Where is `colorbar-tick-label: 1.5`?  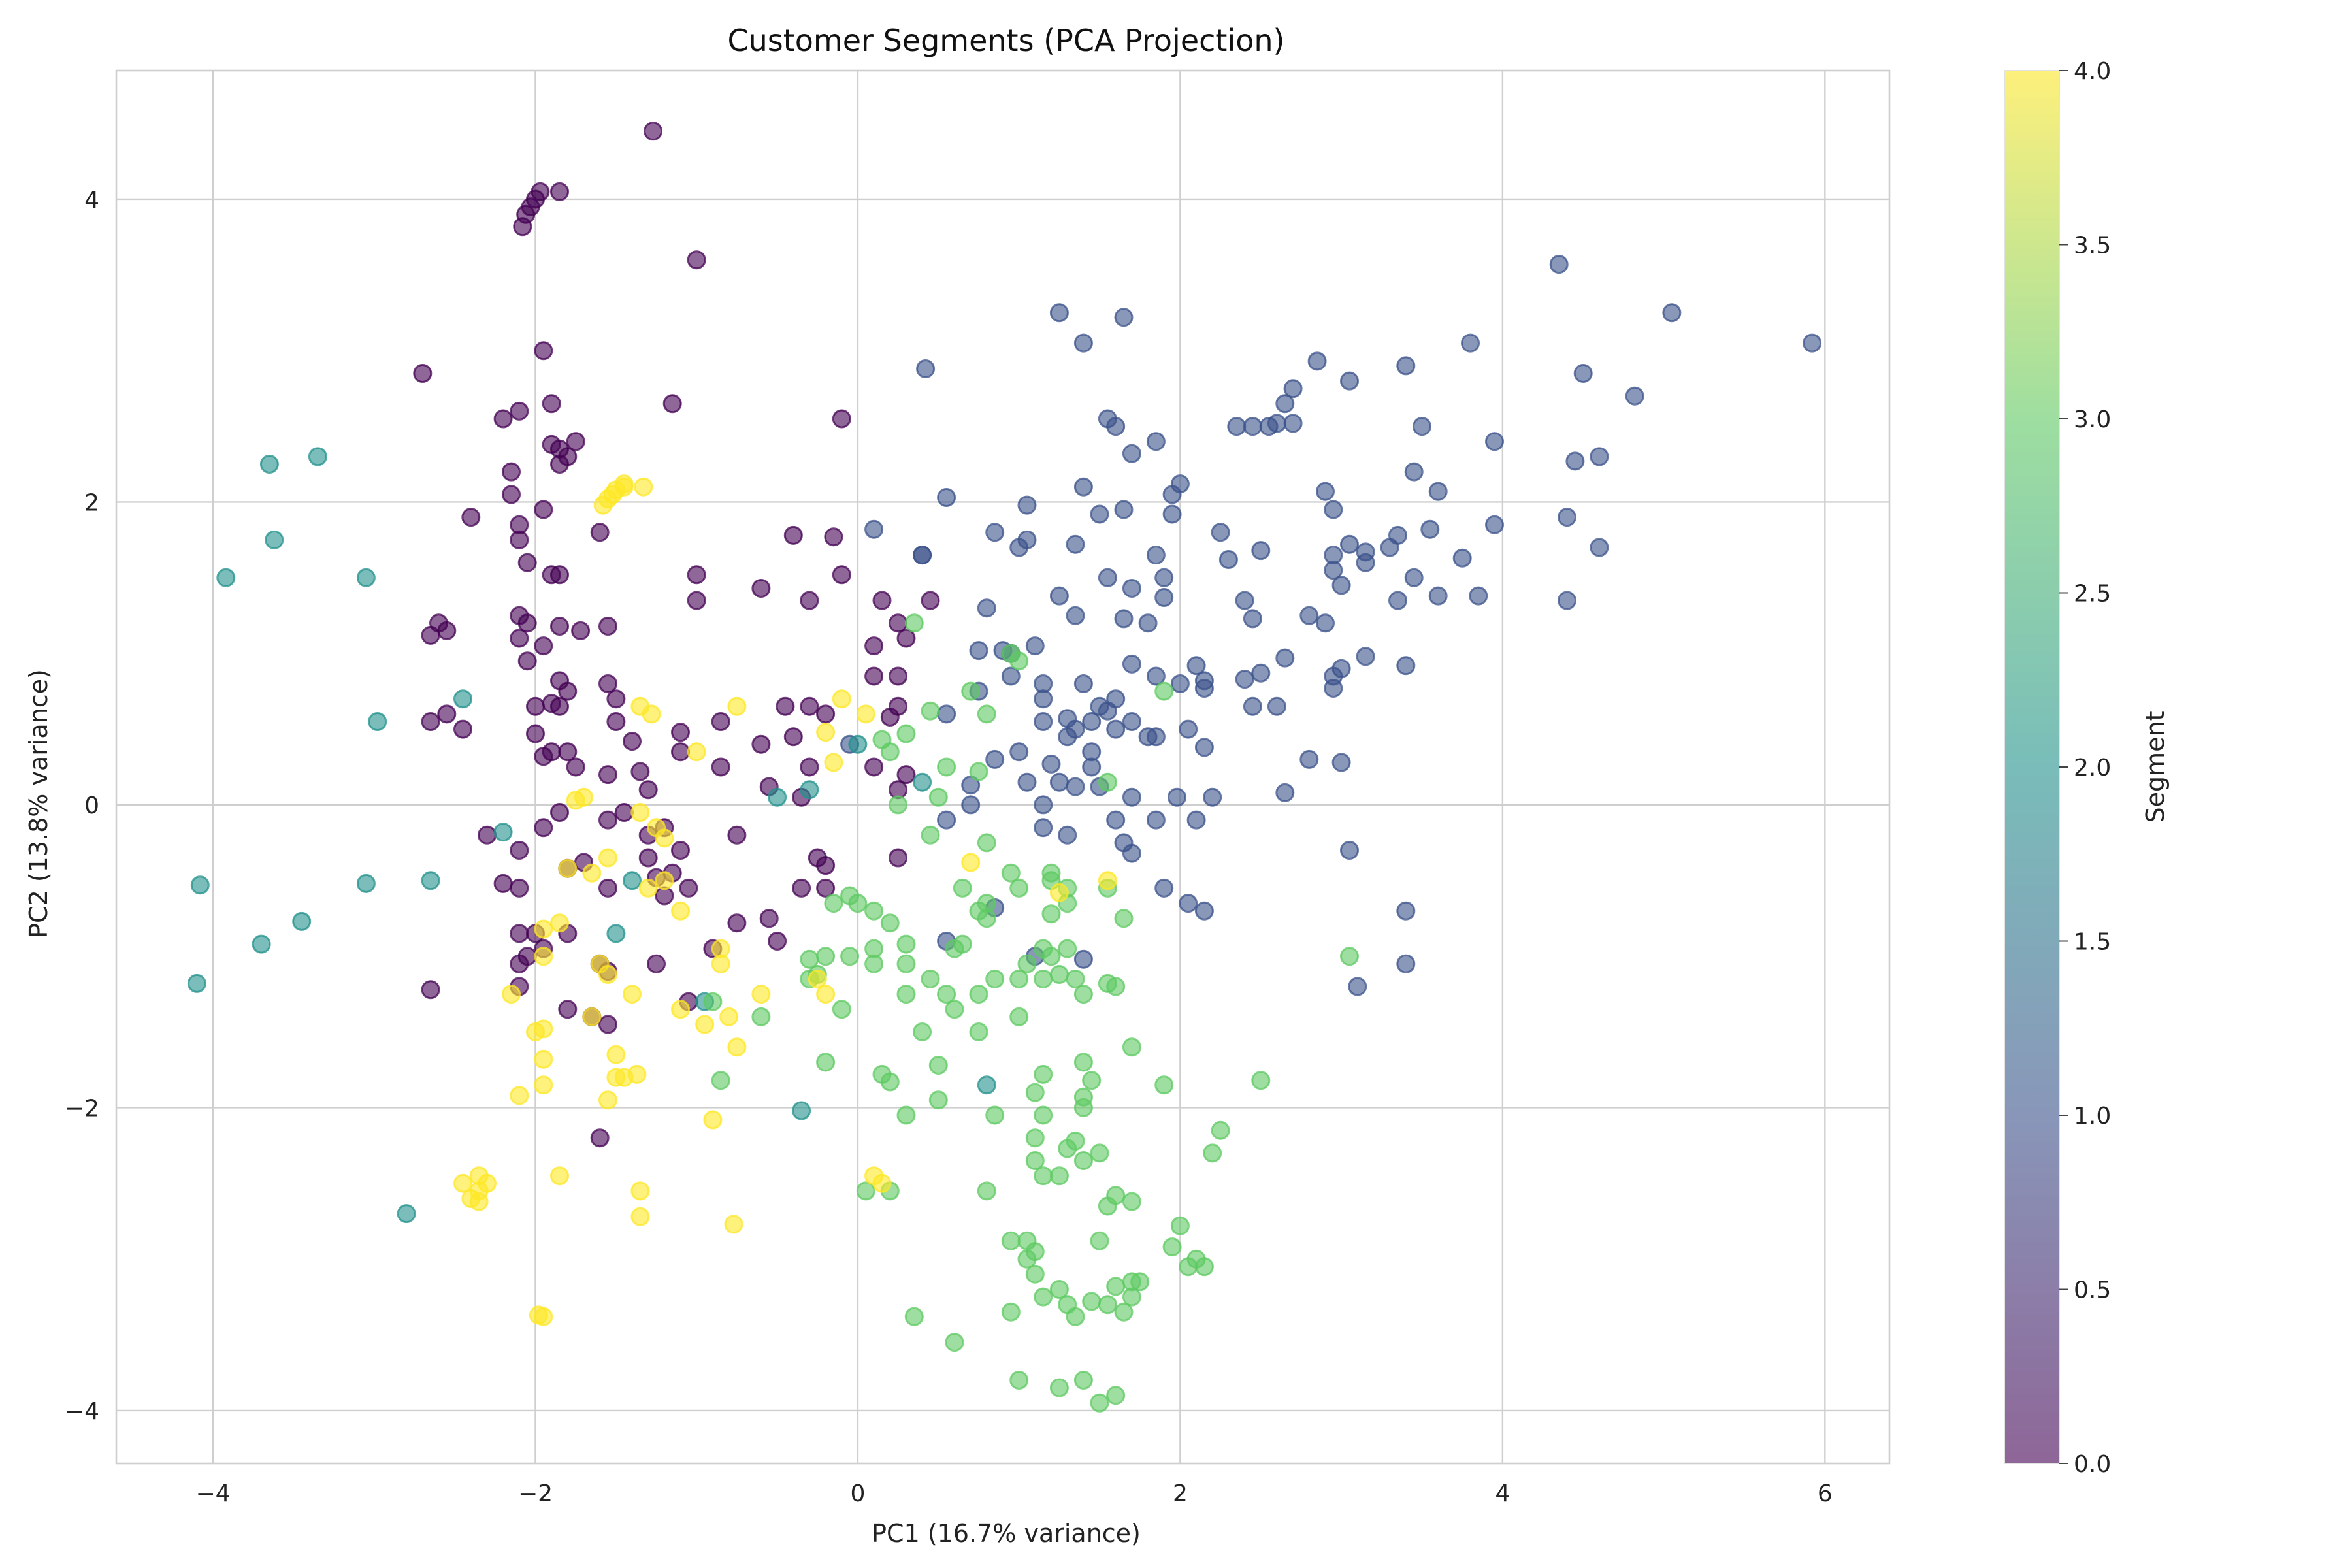
colorbar-tick-label: 1.5 is located at coordinates (2092, 942).